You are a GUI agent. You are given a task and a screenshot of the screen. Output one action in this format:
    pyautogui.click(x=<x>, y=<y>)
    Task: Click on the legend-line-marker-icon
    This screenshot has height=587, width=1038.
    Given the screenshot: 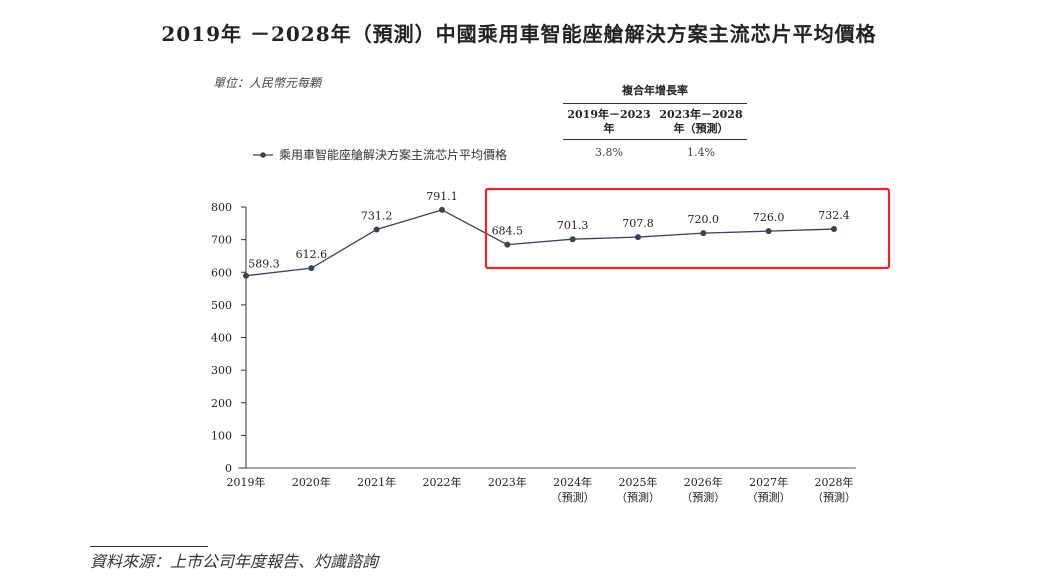 What is the action you would take?
    pyautogui.click(x=263, y=154)
    